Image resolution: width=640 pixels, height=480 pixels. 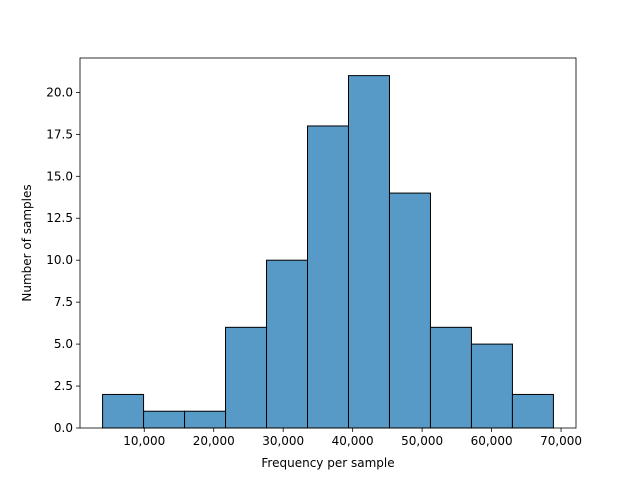 What do you see at coordinates (59, 176) in the screenshot?
I see `y-tick-label: 15.0` at bounding box center [59, 176].